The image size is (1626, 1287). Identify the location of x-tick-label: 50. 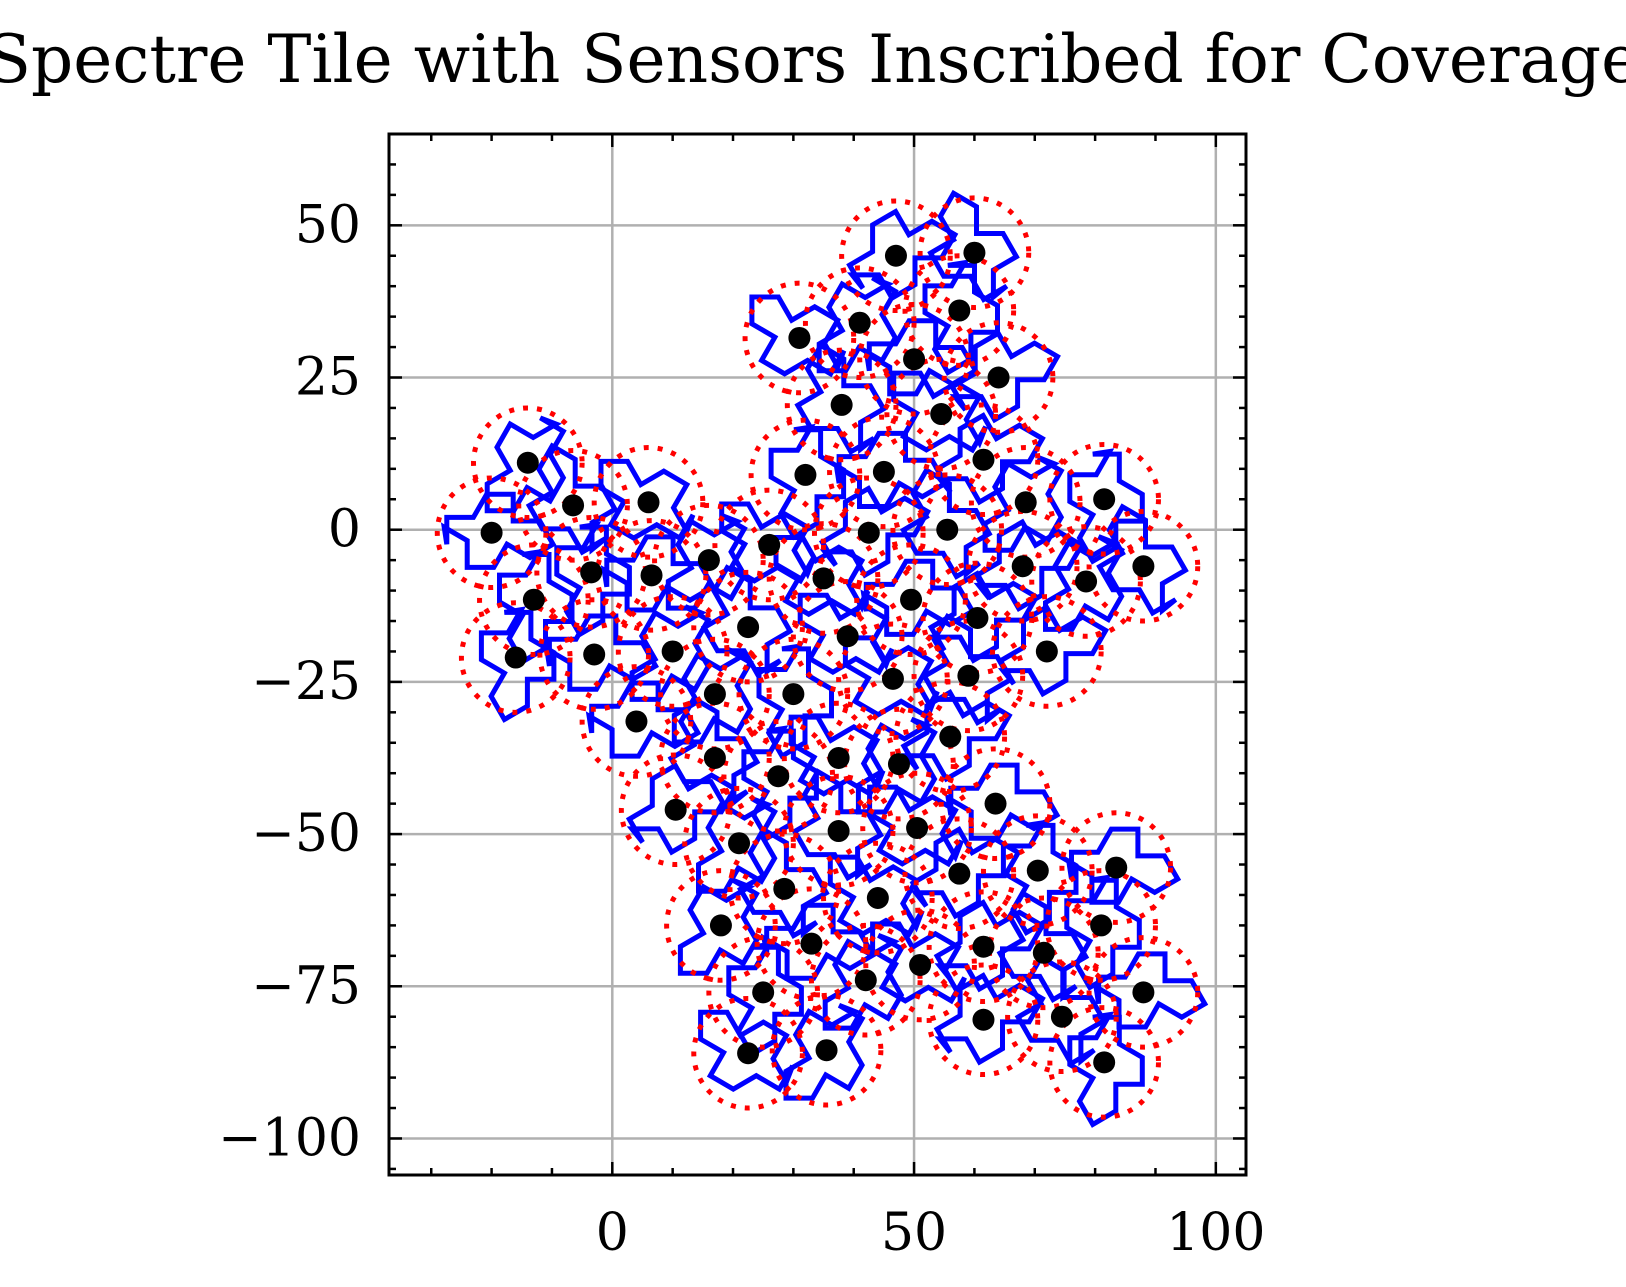
(914, 1233).